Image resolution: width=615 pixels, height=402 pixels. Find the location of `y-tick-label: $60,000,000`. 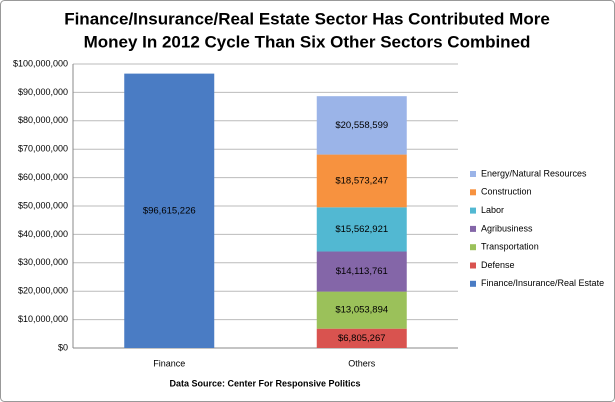

y-tick-label: $60,000,000 is located at coordinates (43, 177).